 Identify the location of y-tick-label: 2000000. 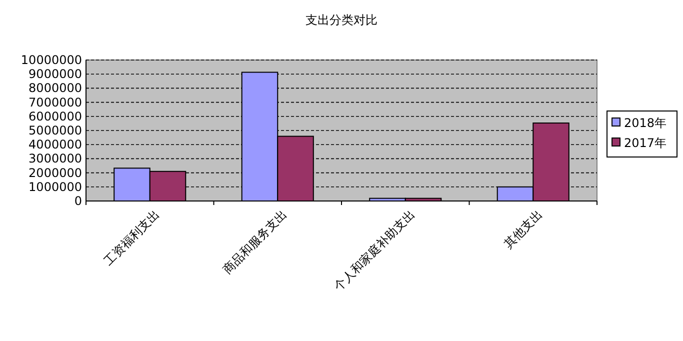
(55, 173).